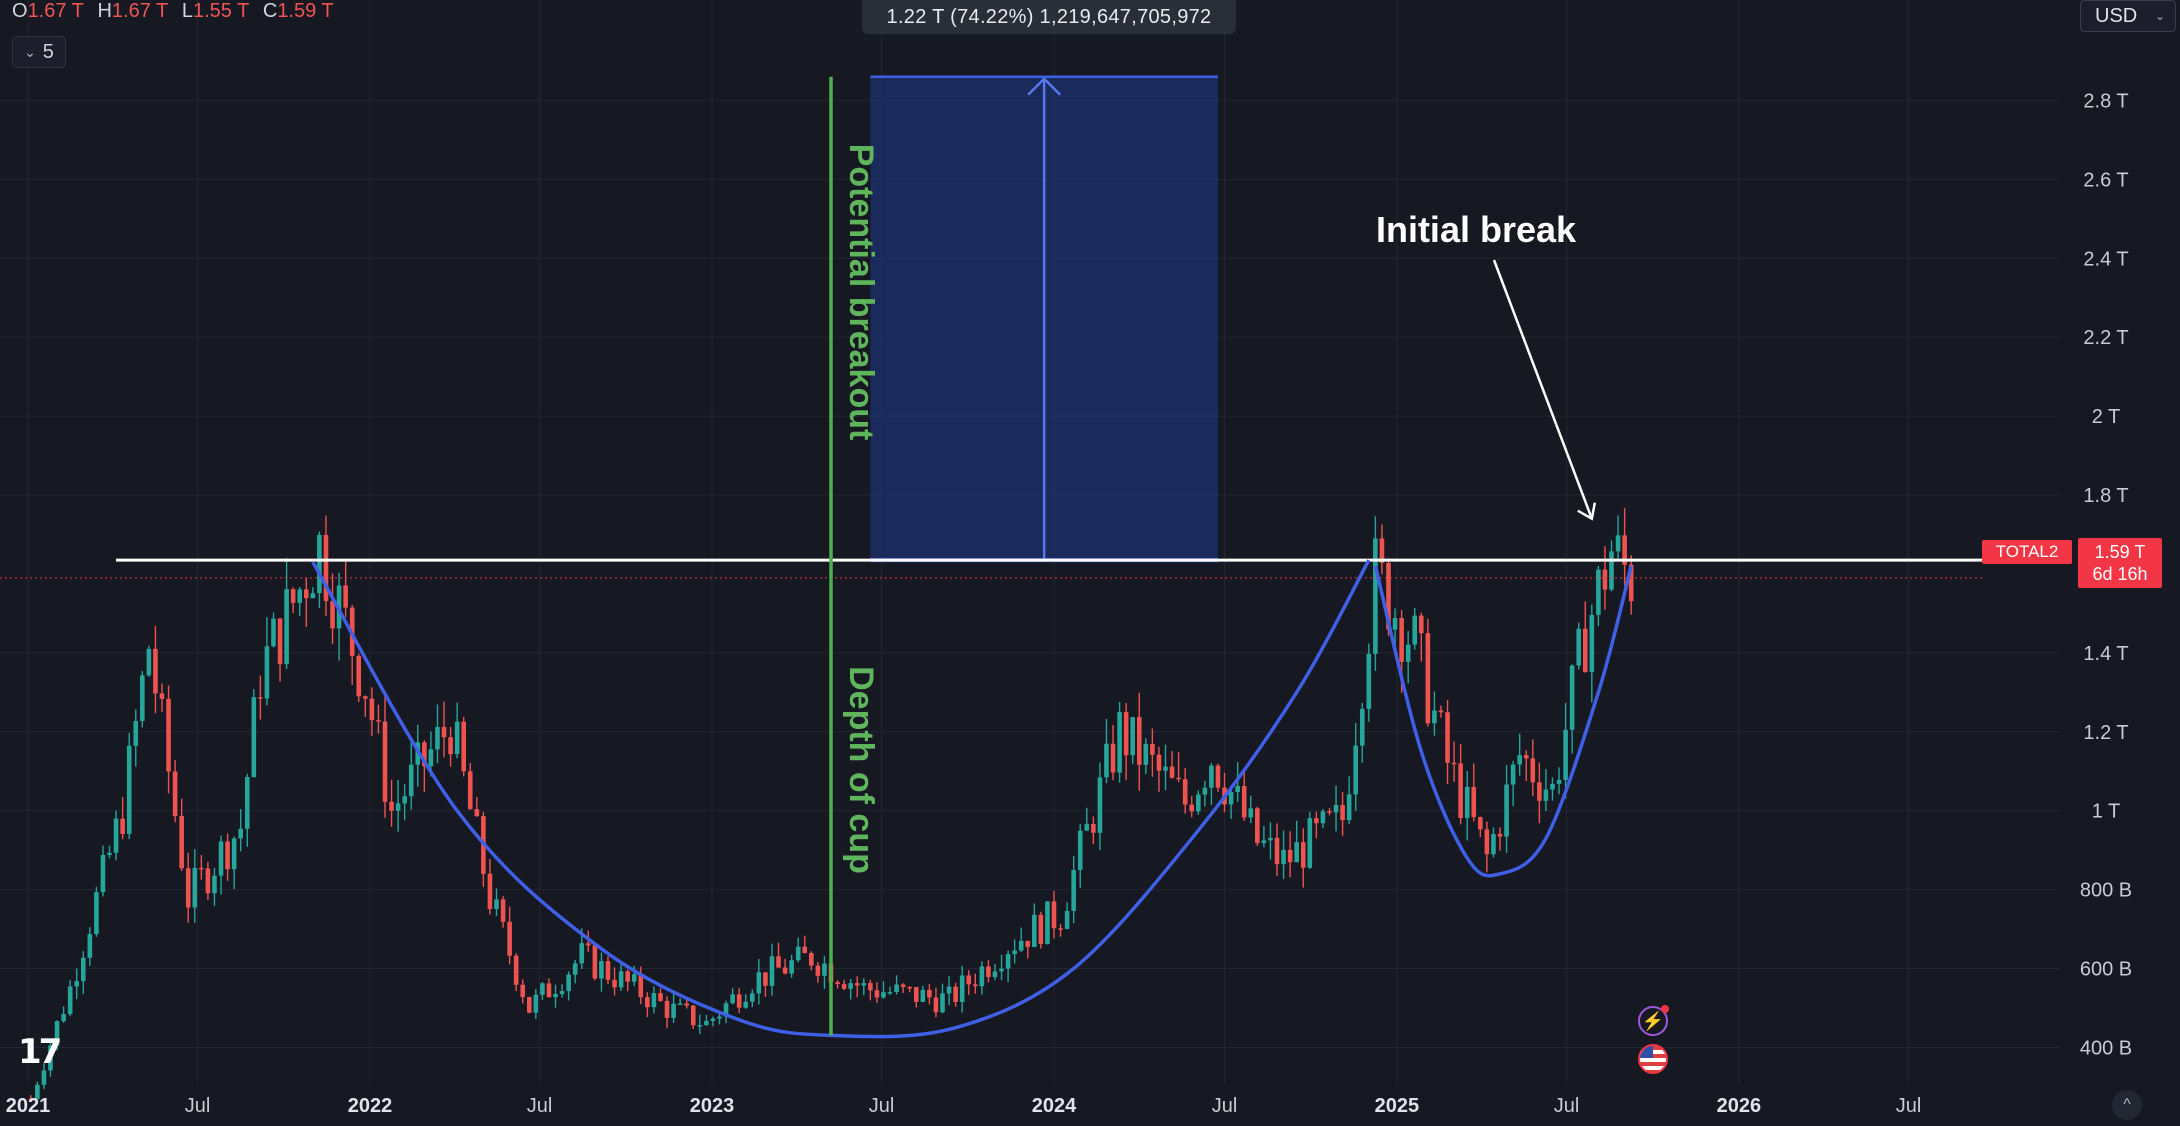 This screenshot has width=2180, height=1126. What do you see at coordinates (48, 51) in the screenshot?
I see `indicator-count: 5` at bounding box center [48, 51].